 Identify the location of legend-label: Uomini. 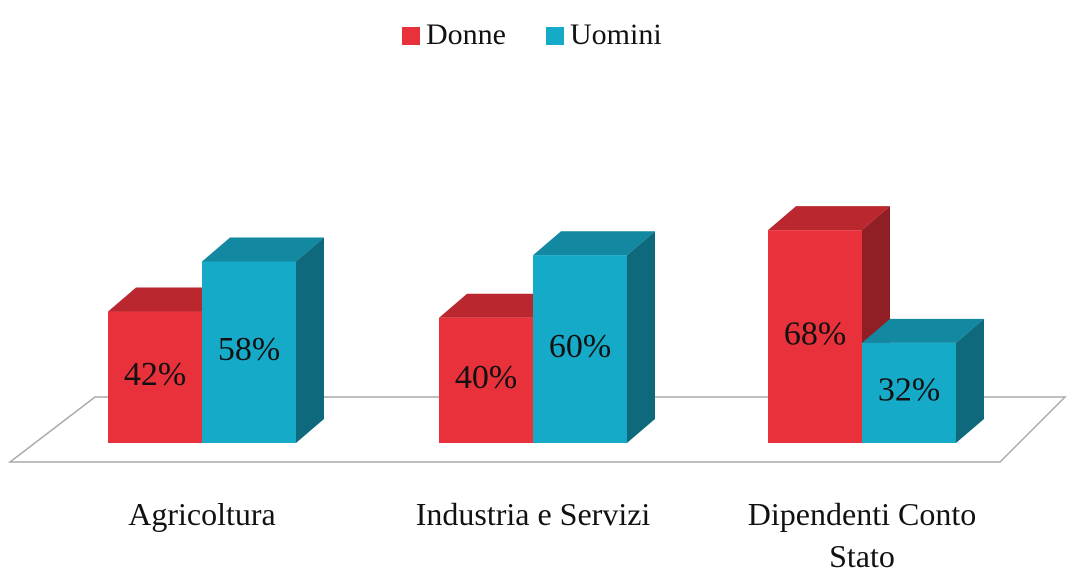
(616, 34).